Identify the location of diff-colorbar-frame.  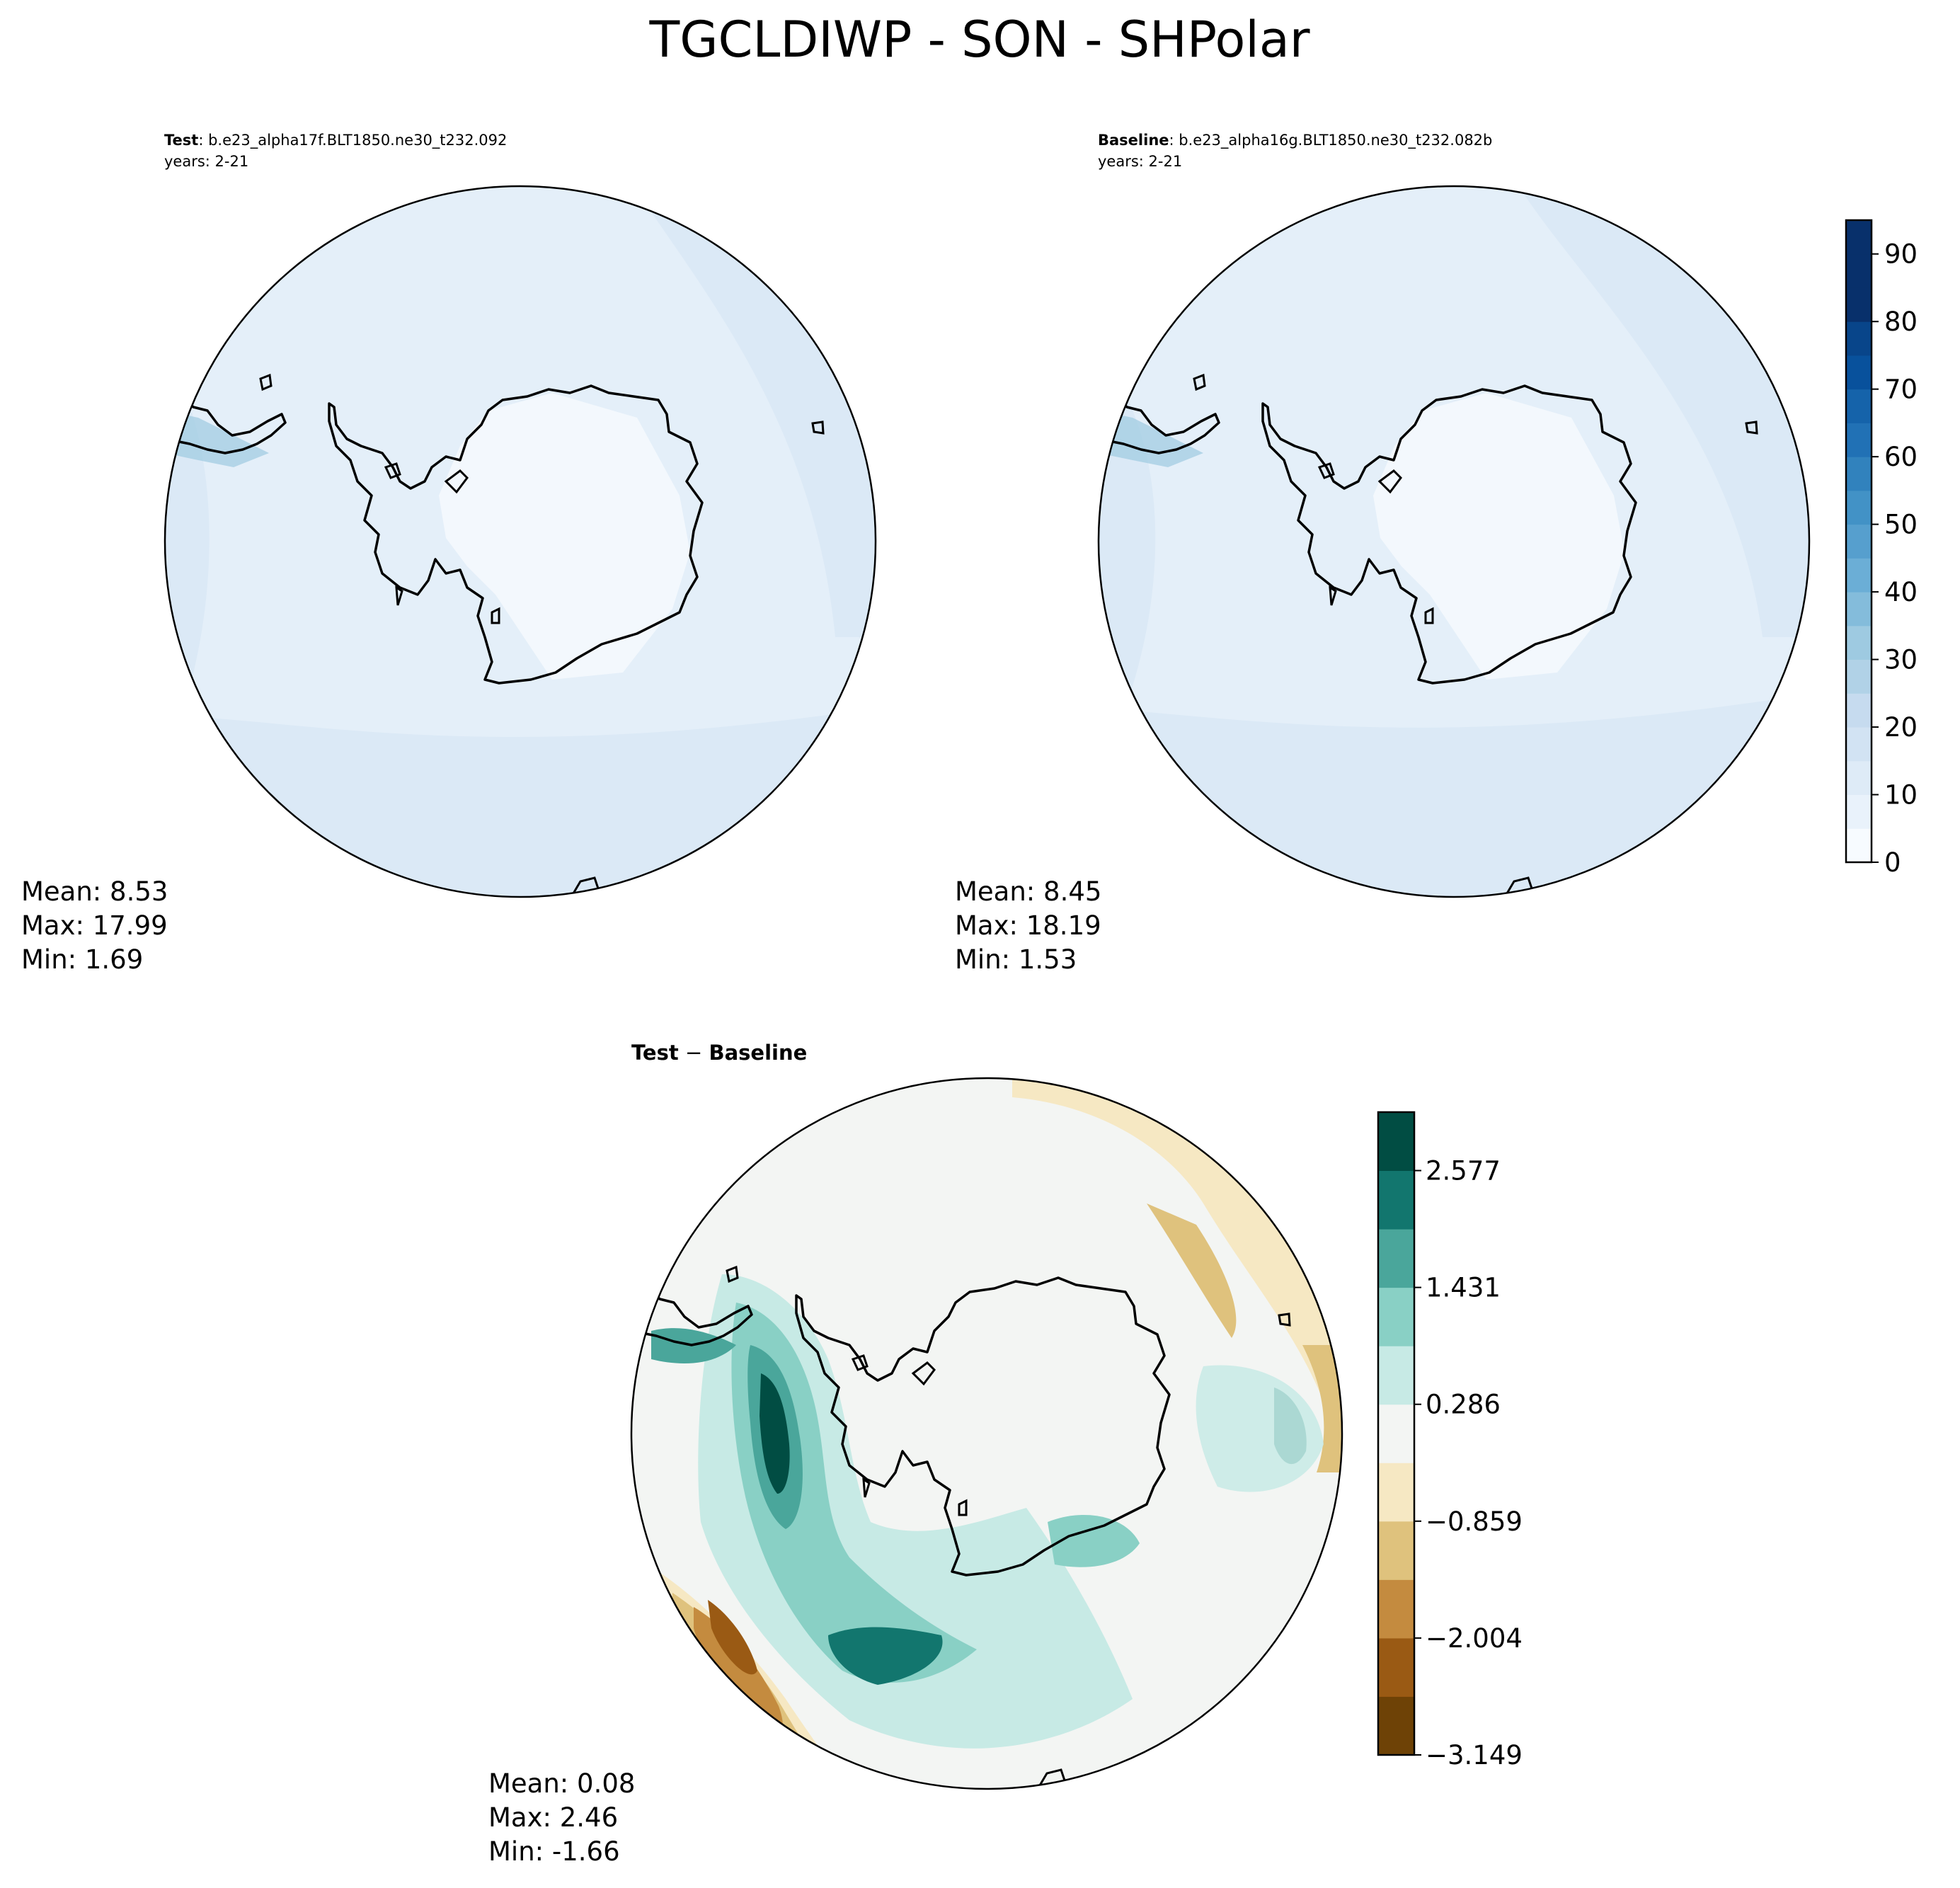
(1396, 1433).